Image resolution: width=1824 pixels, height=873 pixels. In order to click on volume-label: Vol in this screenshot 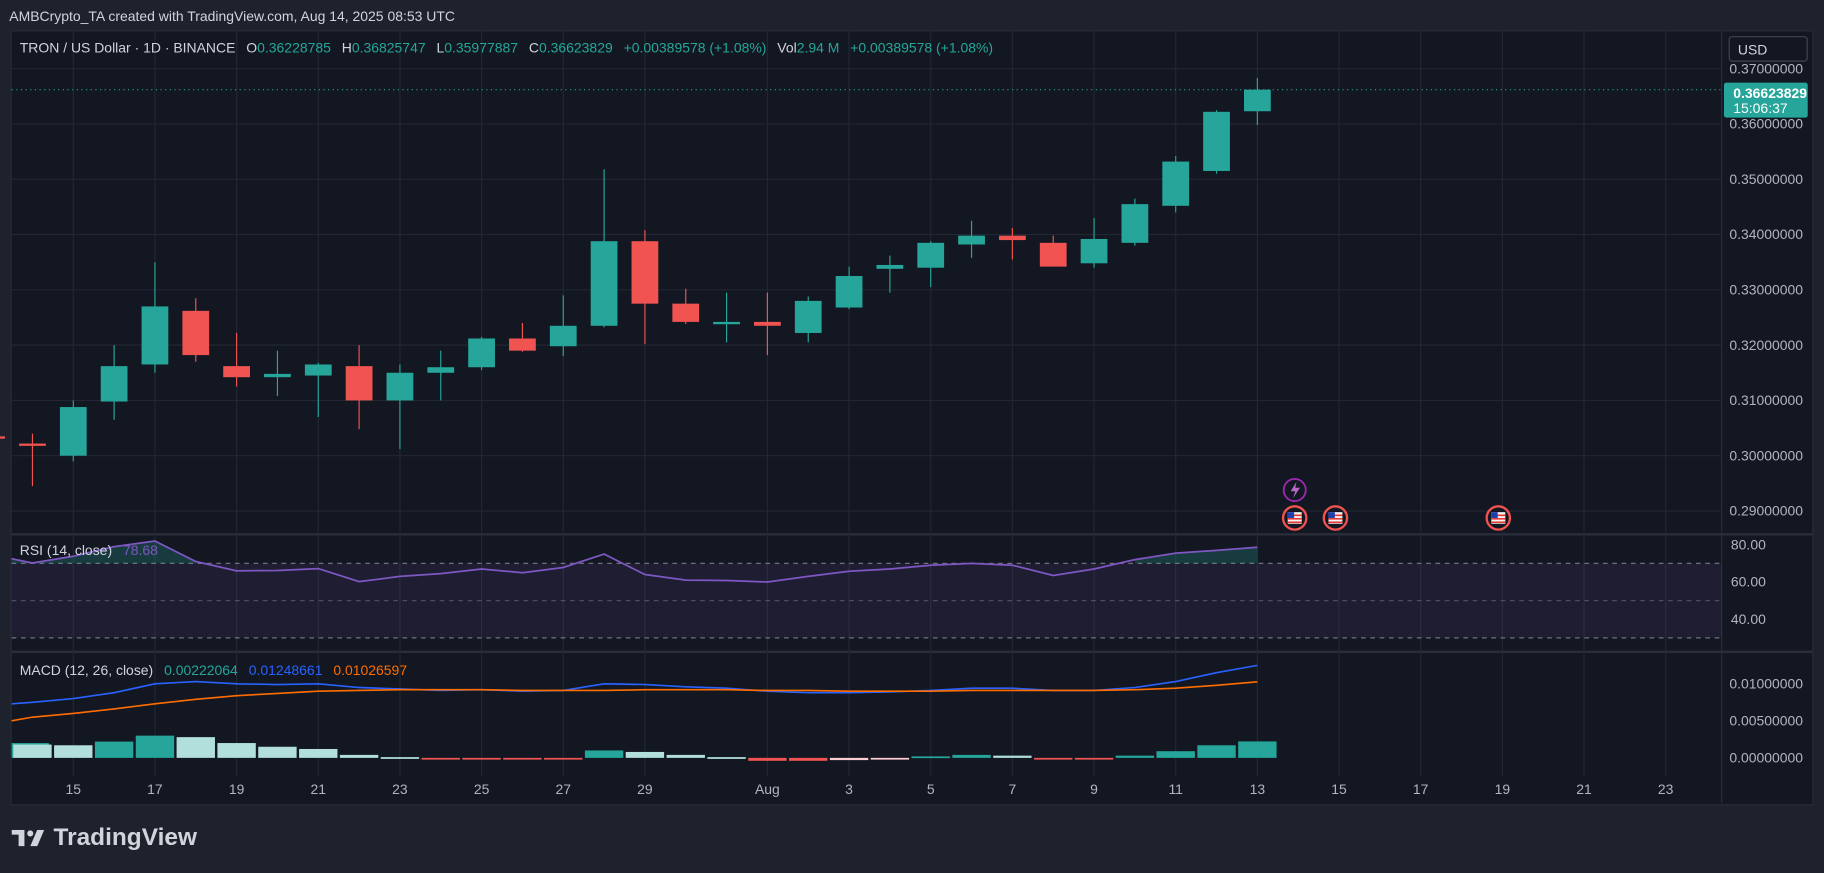, I will do `click(787, 47)`.